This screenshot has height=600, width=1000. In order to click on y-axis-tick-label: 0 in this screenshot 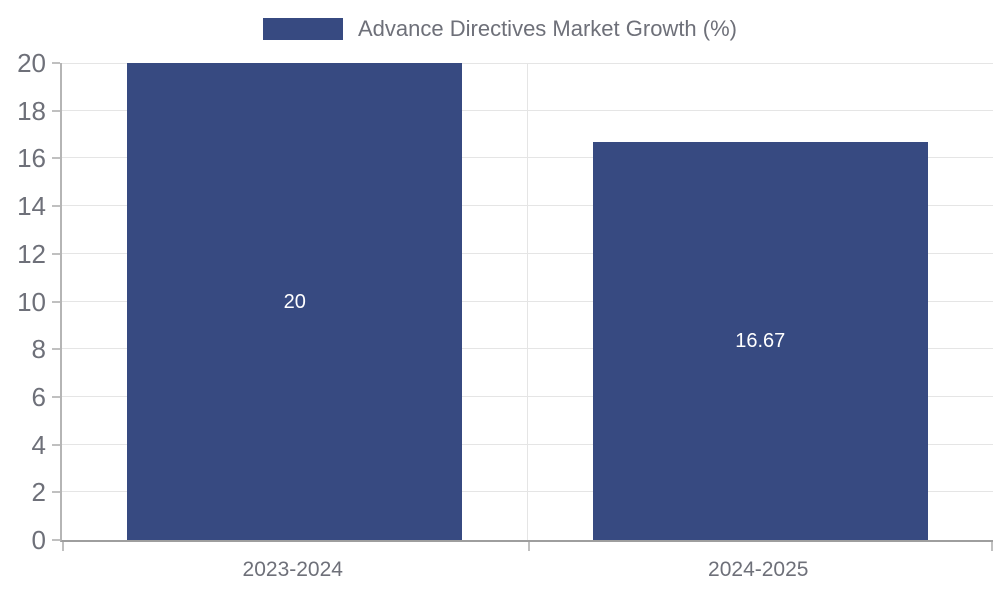, I will do `click(38, 540)`.